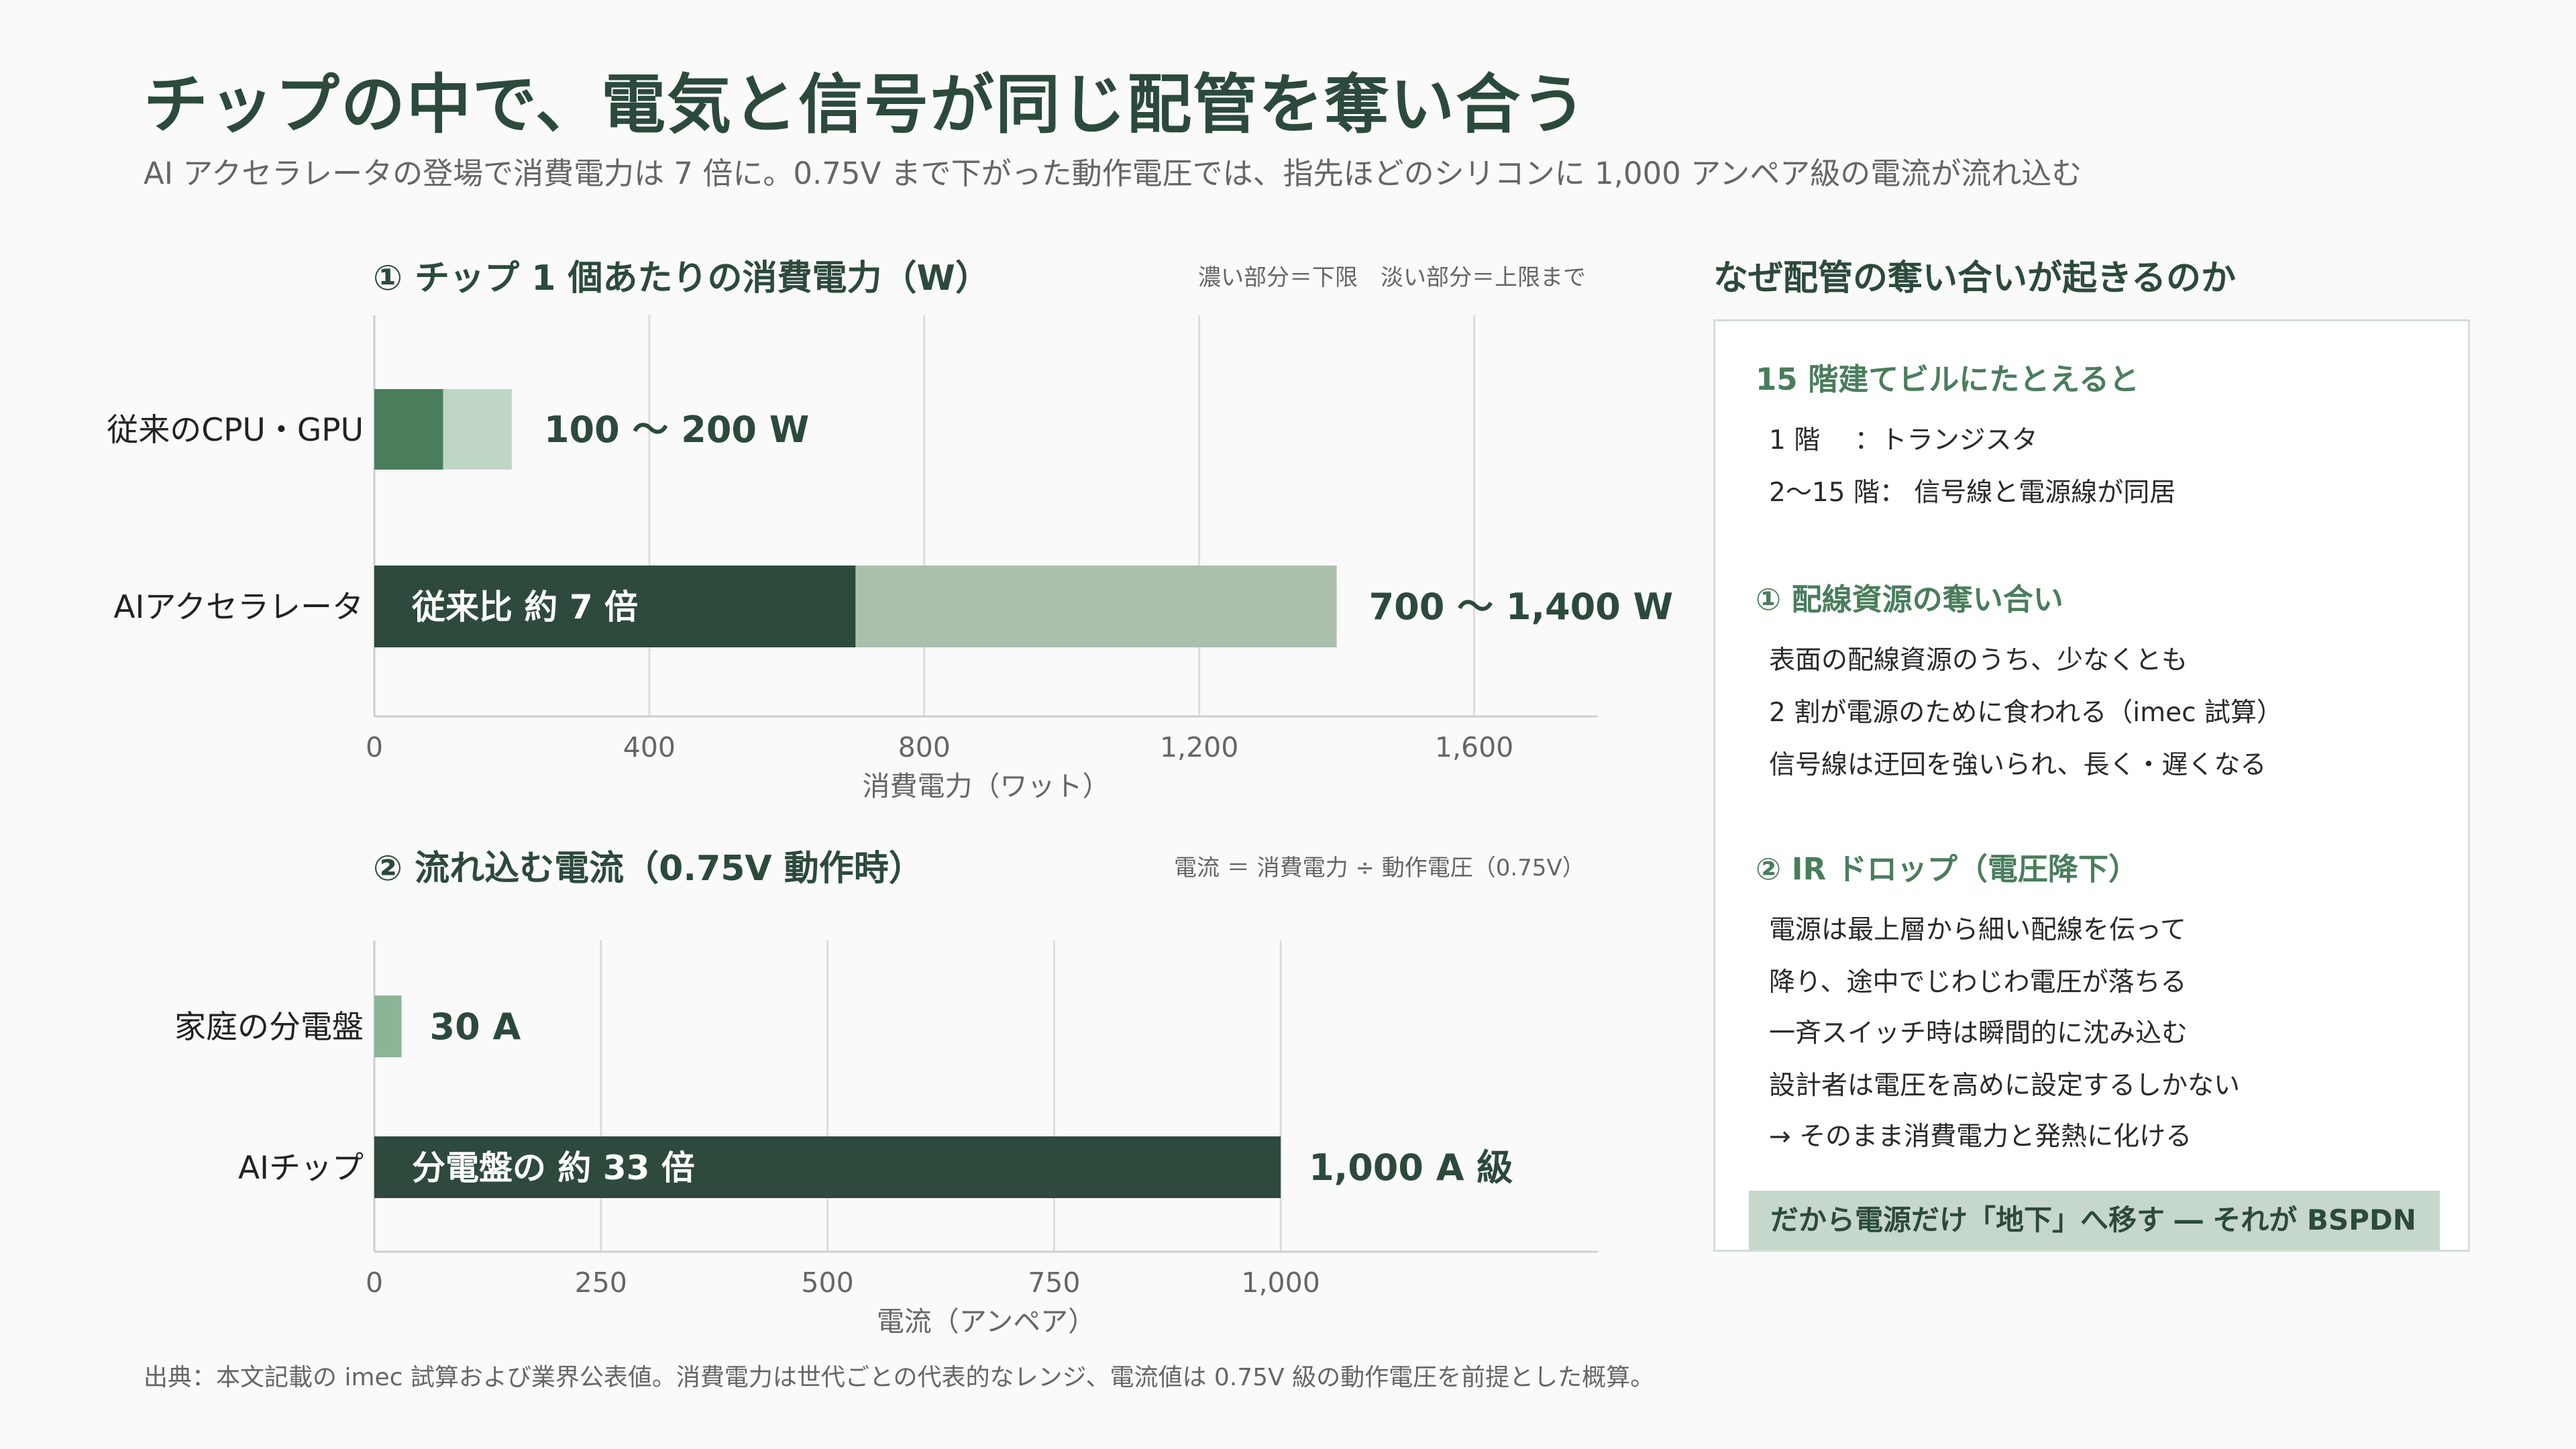 This screenshot has height=1449, width=2576. What do you see at coordinates (1199, 747) in the screenshot?
I see `x-tick-label: 1,200` at bounding box center [1199, 747].